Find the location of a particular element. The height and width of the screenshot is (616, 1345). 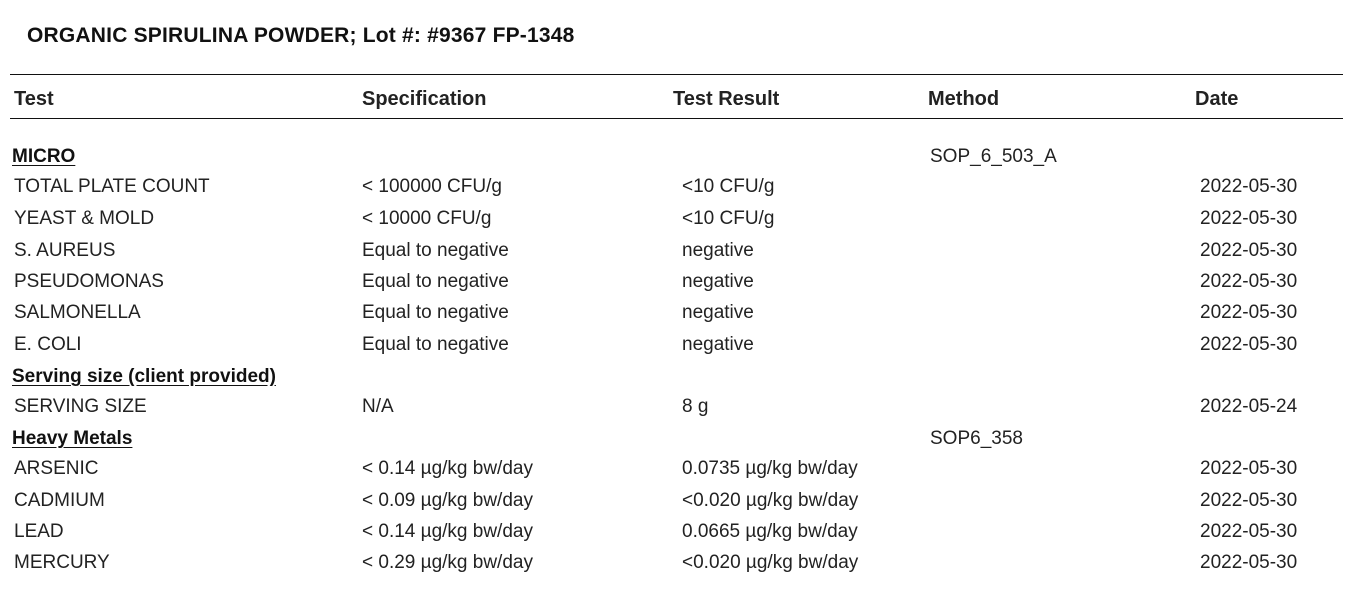

test-name: PSEUDOMONAS is located at coordinates (89, 281).